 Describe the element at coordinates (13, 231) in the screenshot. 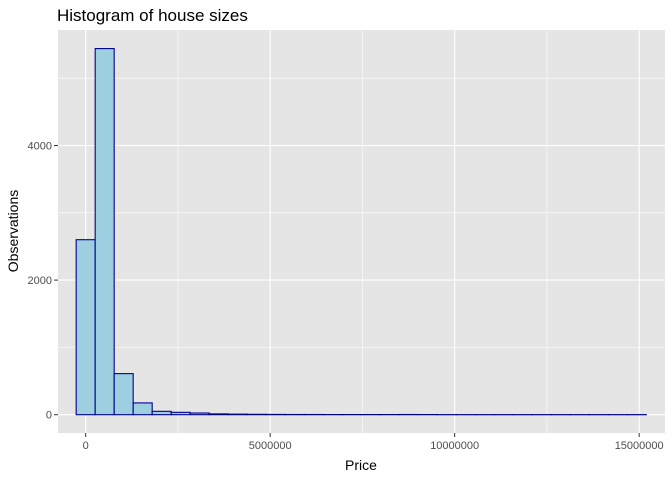

I see `y-axis-title: Observations` at that location.